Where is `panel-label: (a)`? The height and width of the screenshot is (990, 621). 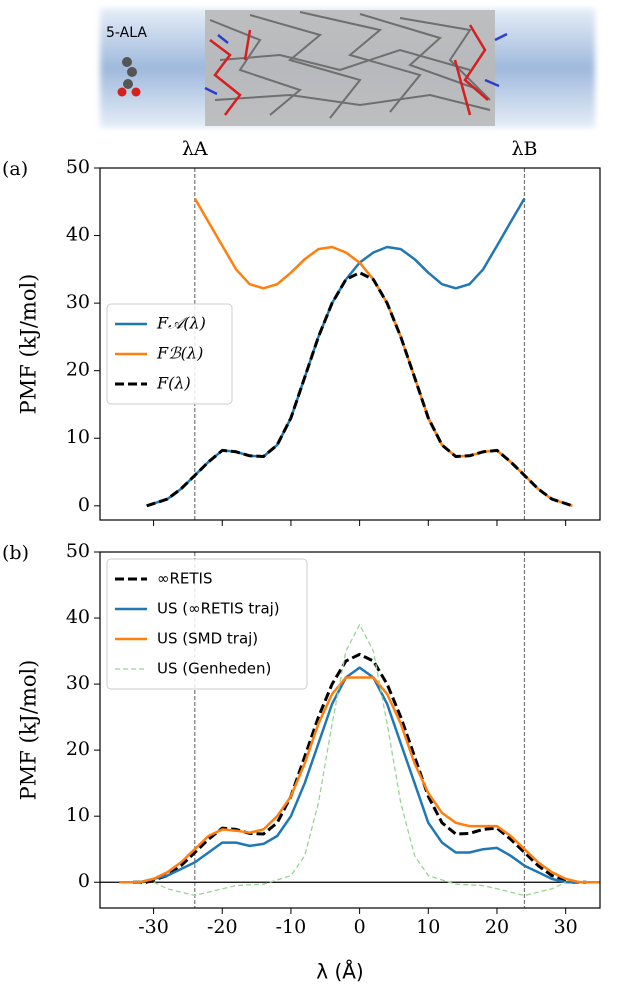 panel-label: (a) is located at coordinates (15, 169).